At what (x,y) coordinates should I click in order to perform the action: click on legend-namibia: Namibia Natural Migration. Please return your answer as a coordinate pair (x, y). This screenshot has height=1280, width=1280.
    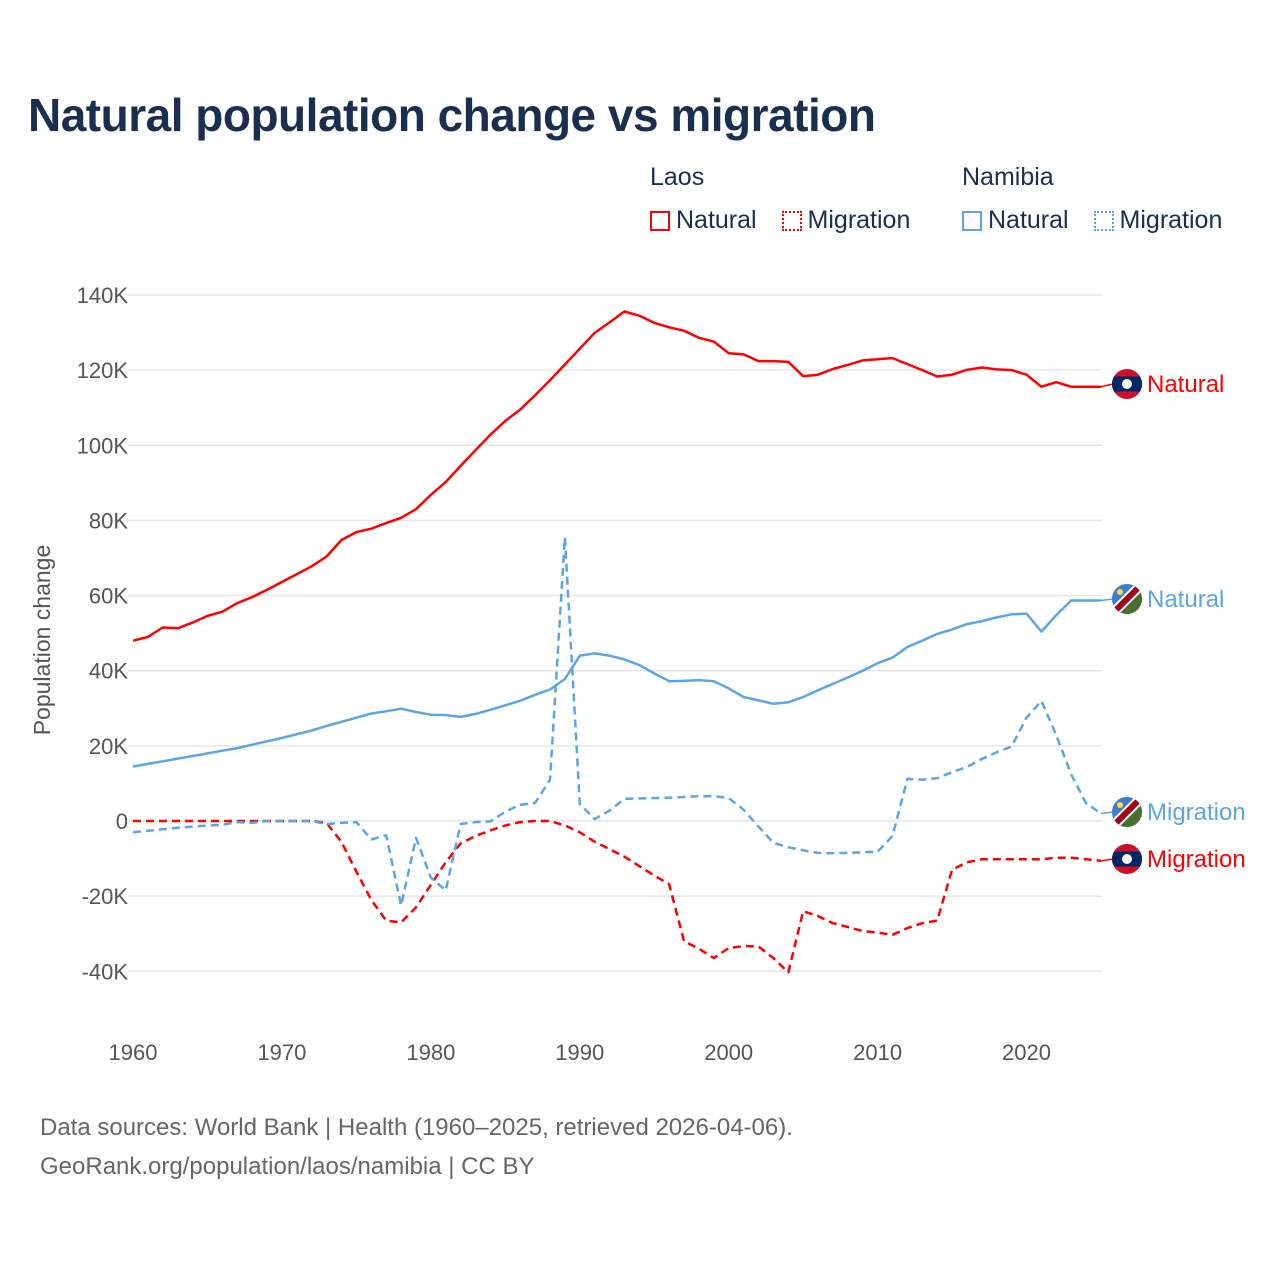
    Looking at the image, I should click on (1092, 200).